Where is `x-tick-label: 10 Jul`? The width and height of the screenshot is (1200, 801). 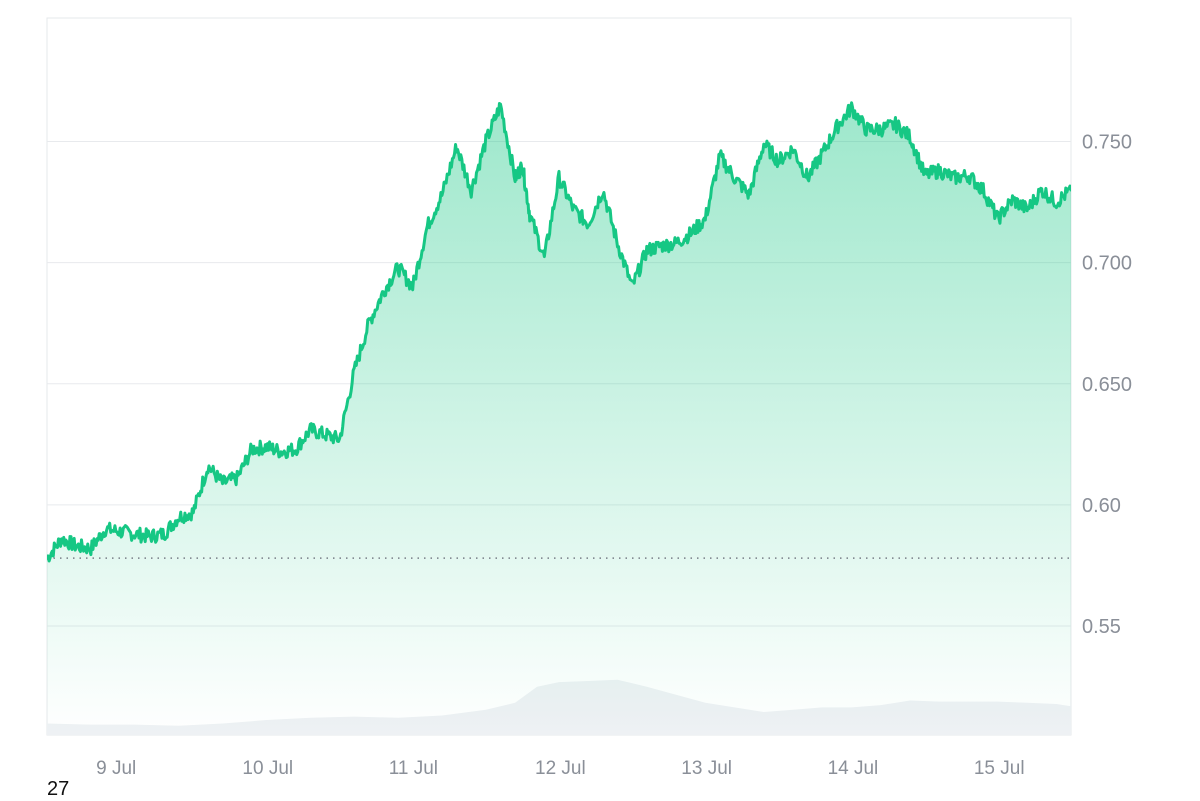 x-tick-label: 10 Jul is located at coordinates (267, 768).